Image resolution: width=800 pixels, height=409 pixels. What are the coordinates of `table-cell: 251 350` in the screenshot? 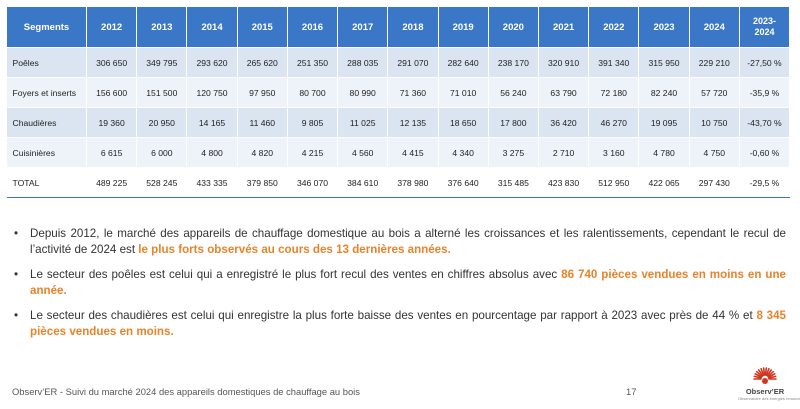 It's located at (313, 62).